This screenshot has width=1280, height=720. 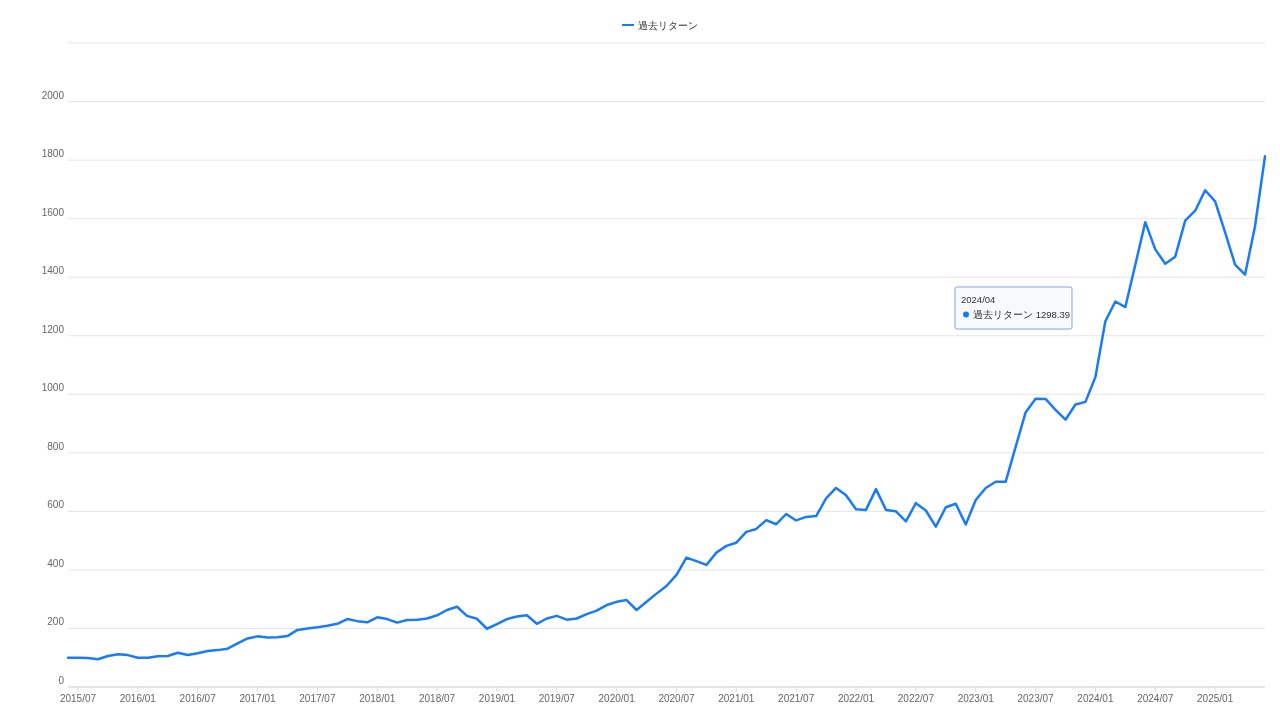 I want to click on x-tick-label: 2016/07, so click(x=198, y=698).